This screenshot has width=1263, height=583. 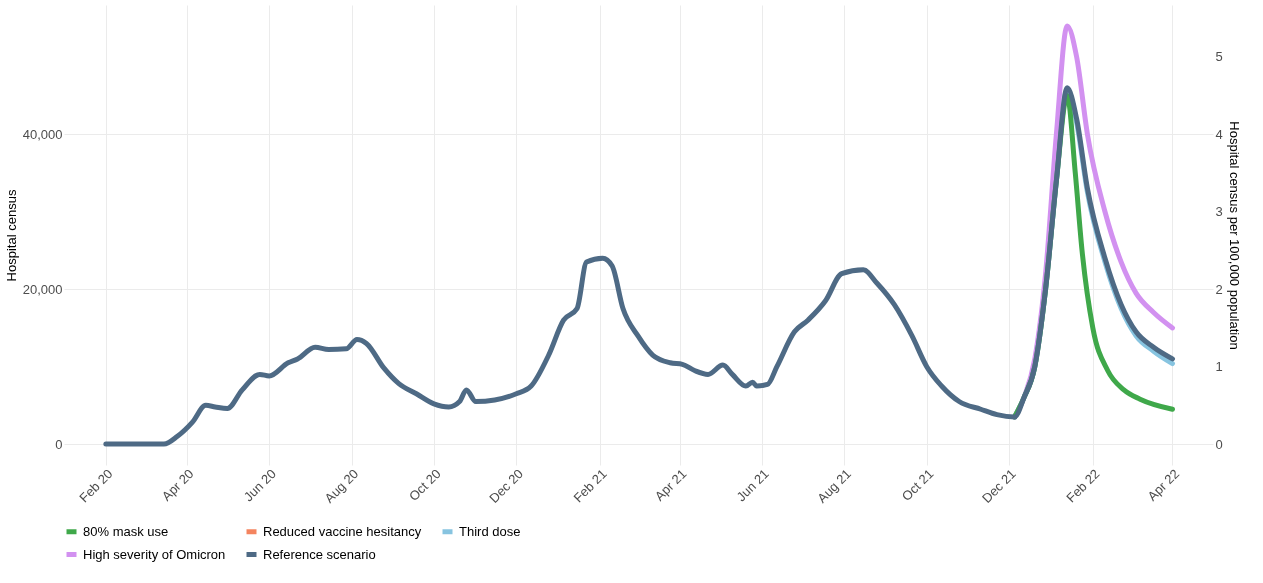 I want to click on y2-tick-label: 3, so click(x=1219, y=212).